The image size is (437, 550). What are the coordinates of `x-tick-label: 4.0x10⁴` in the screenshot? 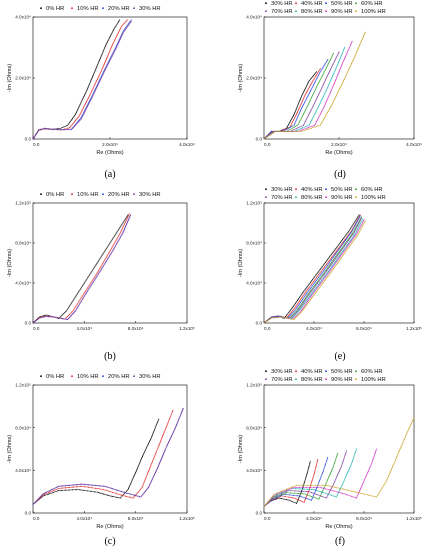 It's located at (84, 518).